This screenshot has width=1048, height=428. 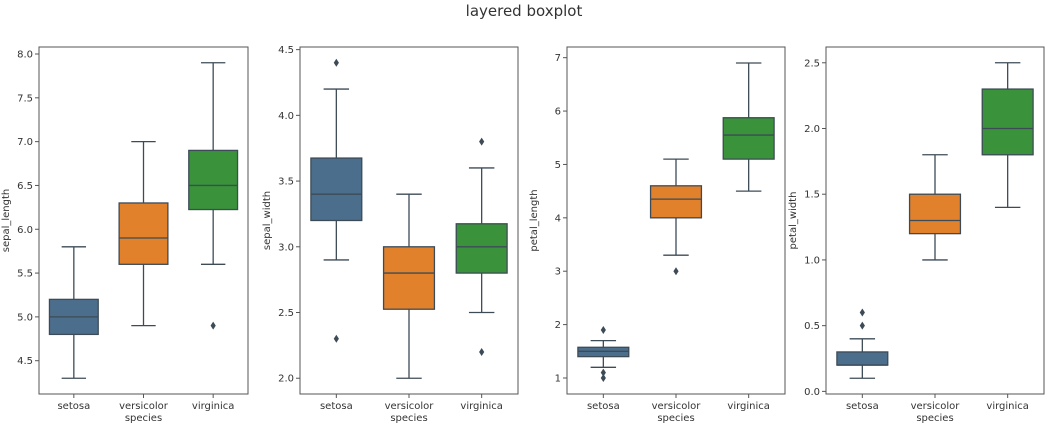 What do you see at coordinates (524, 11) in the screenshot?
I see `figure-title: layered boxplot` at bounding box center [524, 11].